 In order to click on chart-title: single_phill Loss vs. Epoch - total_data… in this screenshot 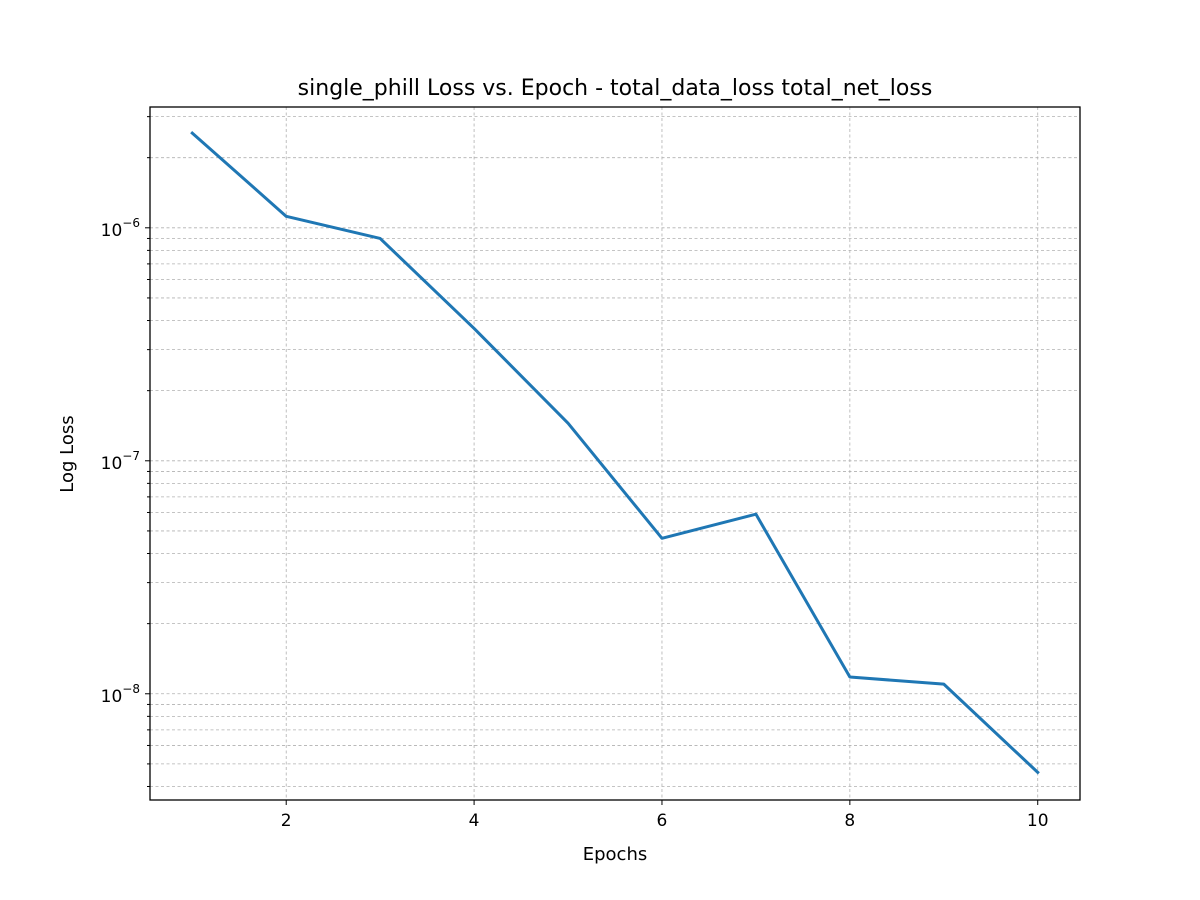, I will do `click(615, 88)`.